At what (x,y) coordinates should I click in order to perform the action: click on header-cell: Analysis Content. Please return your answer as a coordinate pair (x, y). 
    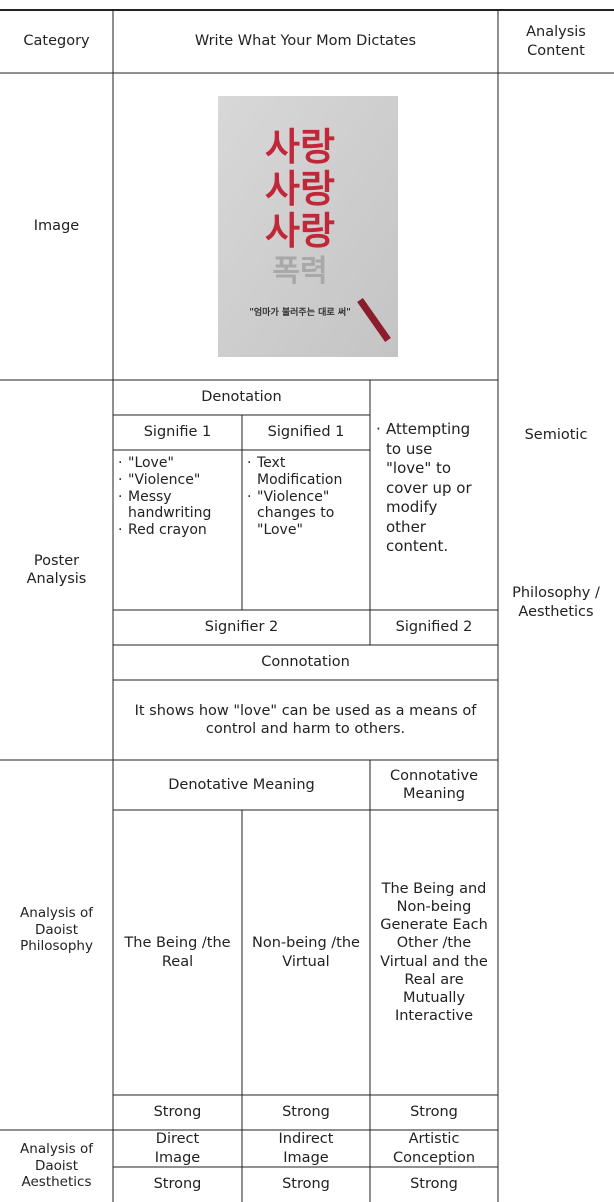
    Looking at the image, I should click on (556, 41).